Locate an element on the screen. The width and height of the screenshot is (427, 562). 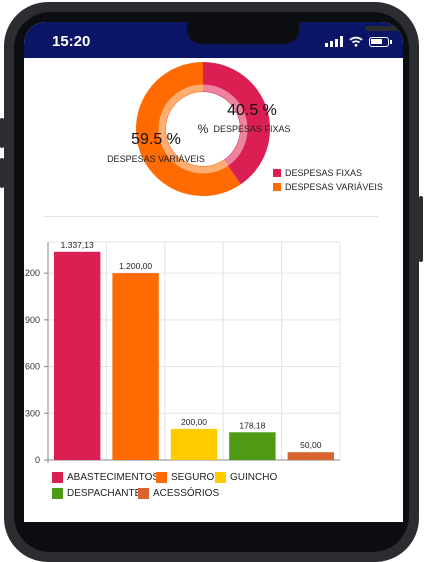
legend-label: SEGURO is located at coordinates (193, 477).